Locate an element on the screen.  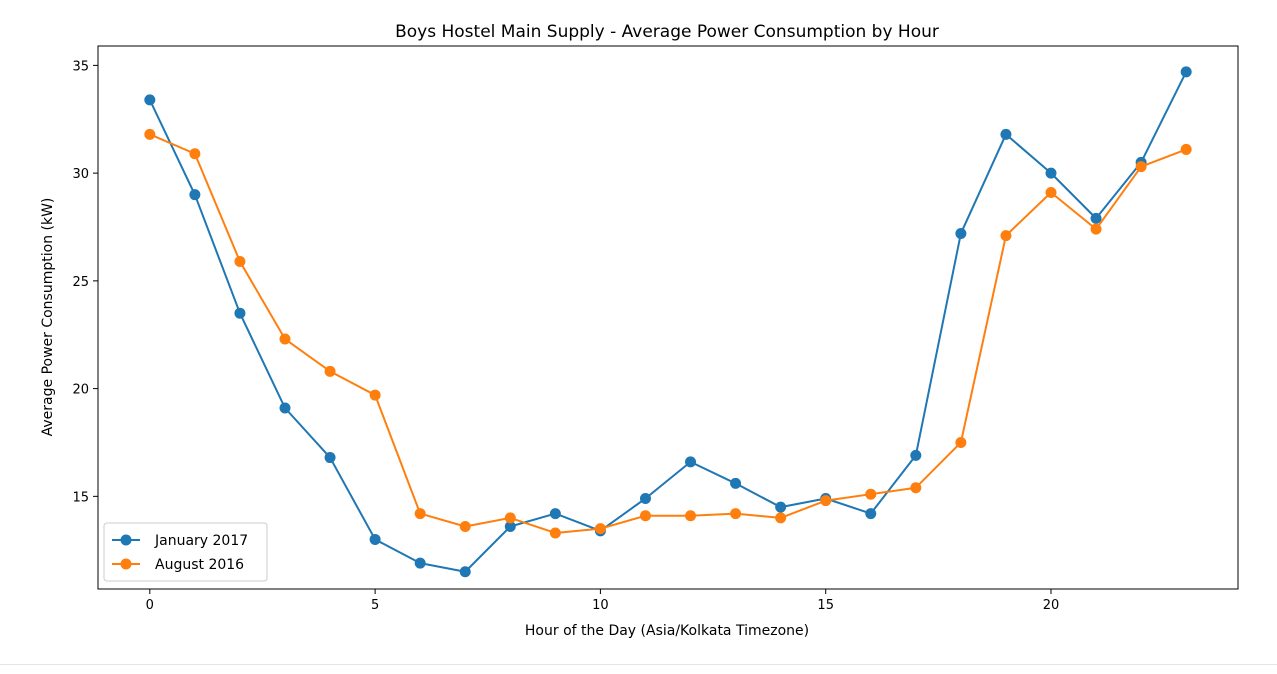
y-tick-label: 25 is located at coordinates (80, 282).